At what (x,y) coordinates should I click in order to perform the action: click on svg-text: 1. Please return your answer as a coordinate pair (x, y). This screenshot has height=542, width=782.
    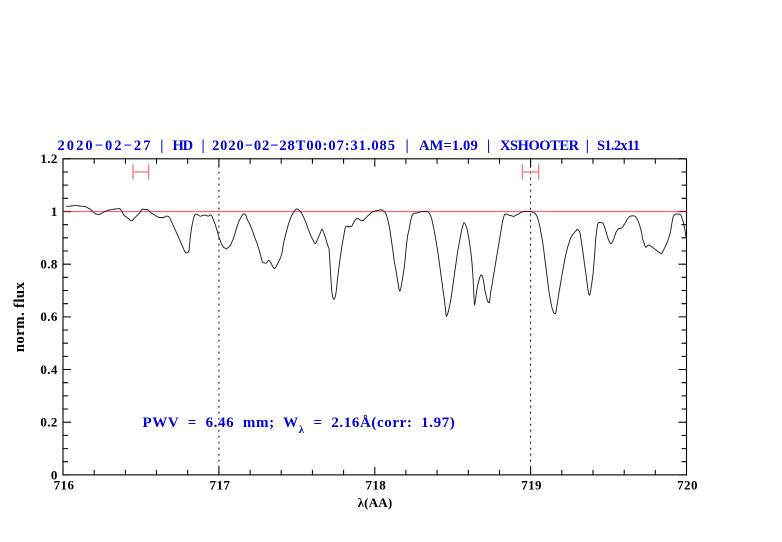
    Looking at the image, I should click on (54, 211).